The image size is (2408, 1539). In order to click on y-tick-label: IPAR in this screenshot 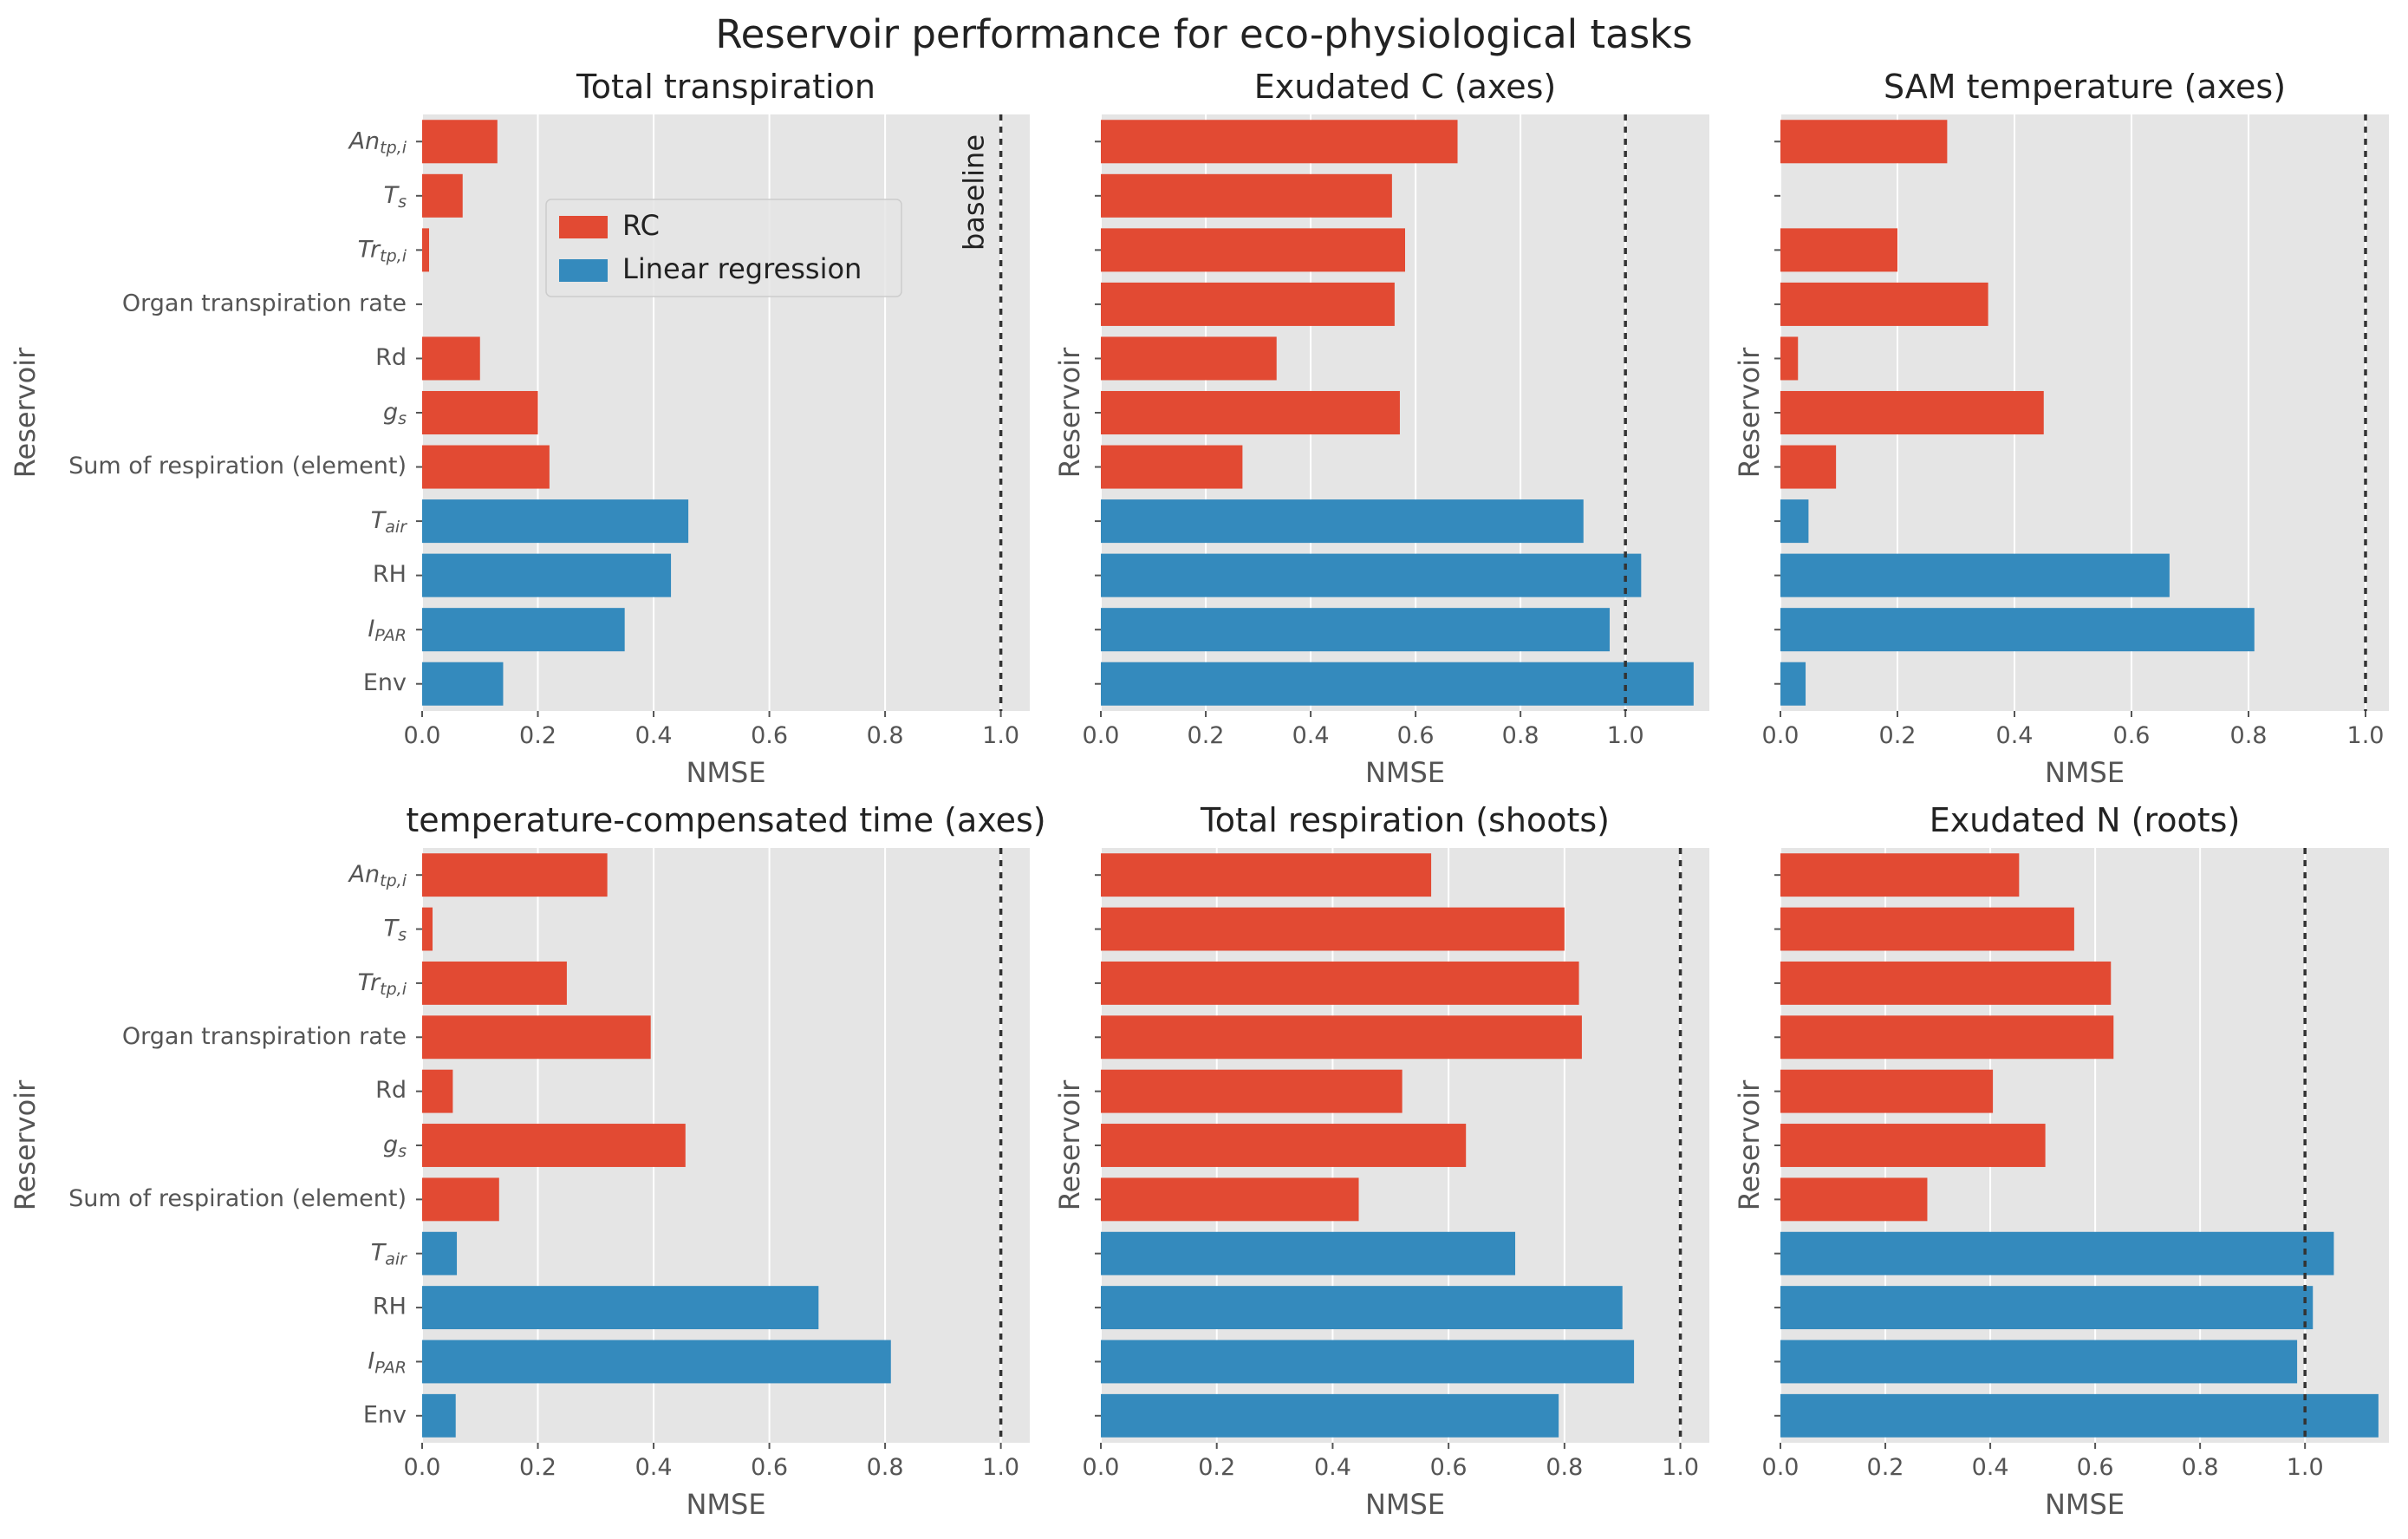, I will do `click(387, 1362)`.